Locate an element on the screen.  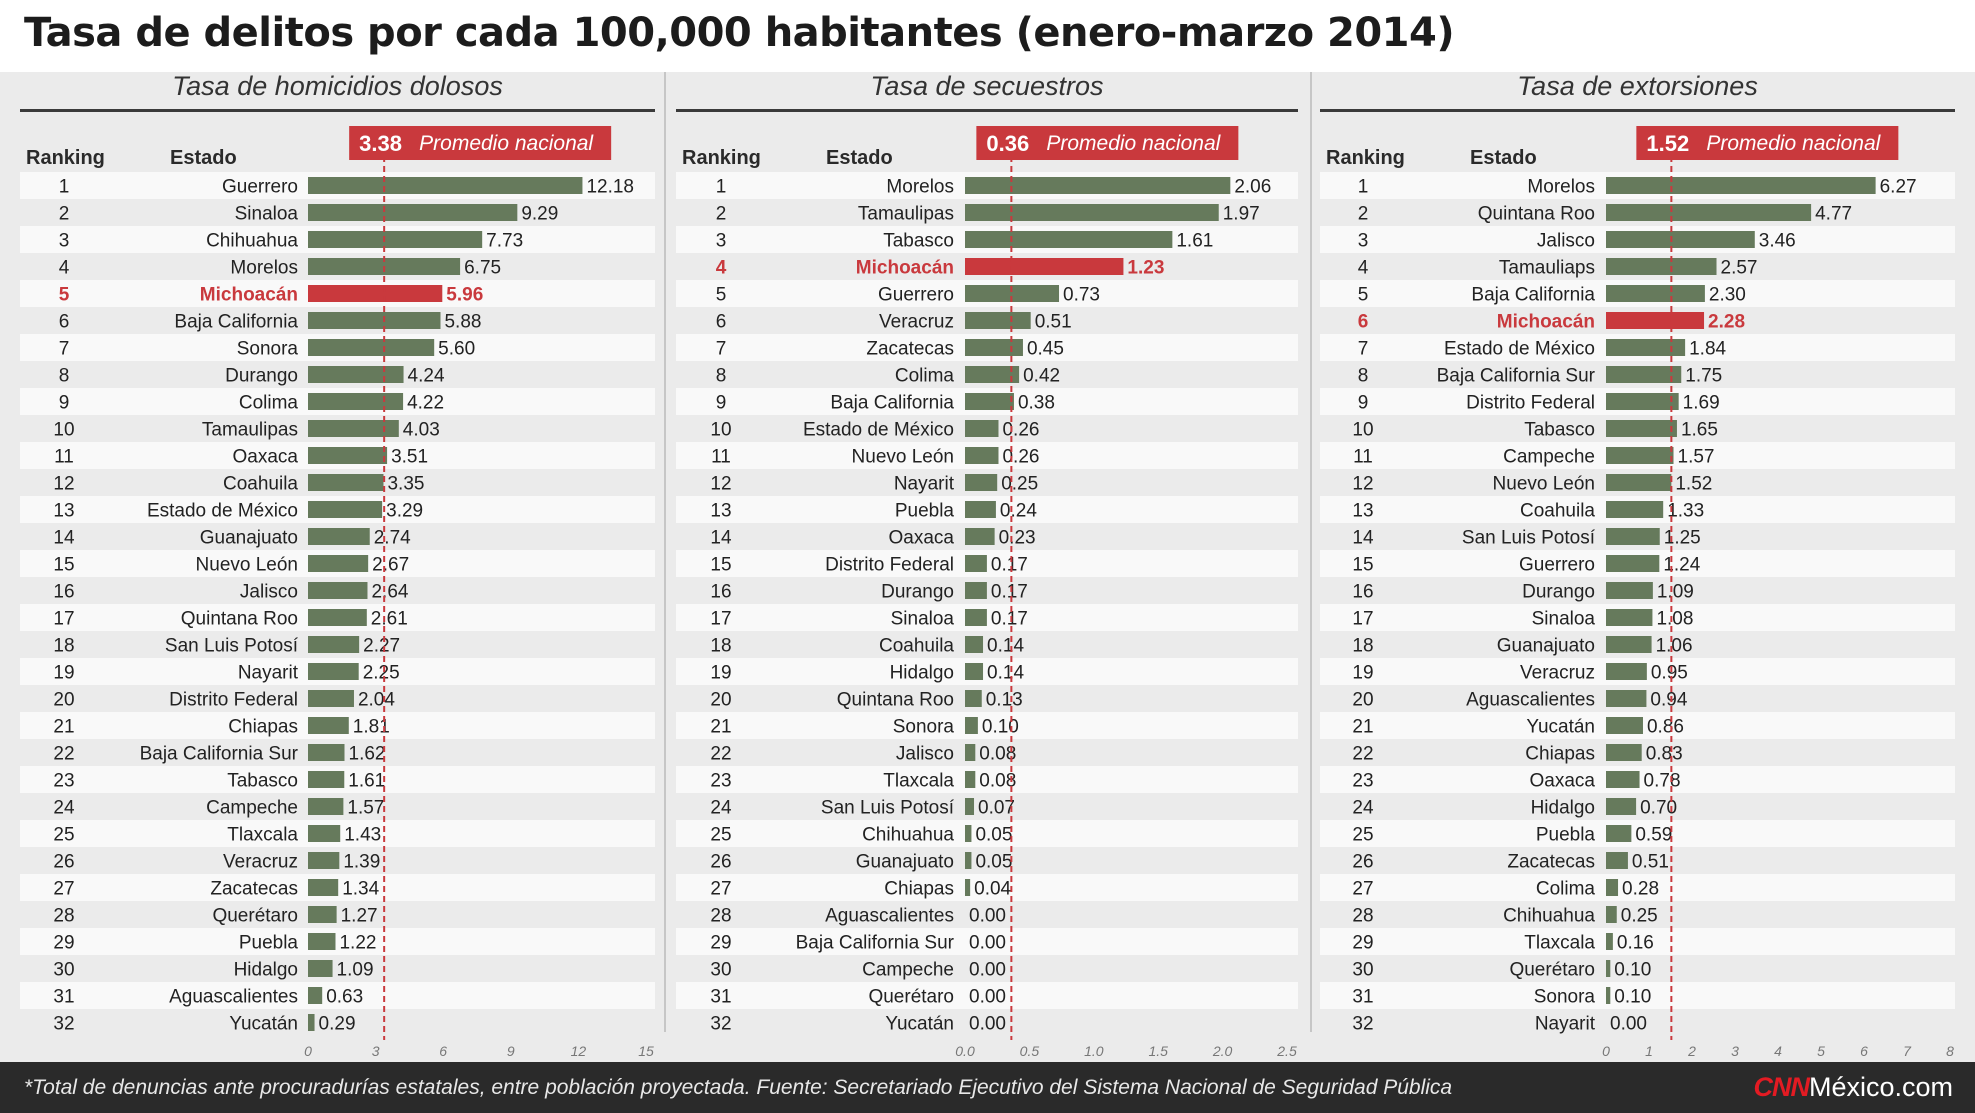
bar-value-label: 1.25 is located at coordinates (1682, 538).